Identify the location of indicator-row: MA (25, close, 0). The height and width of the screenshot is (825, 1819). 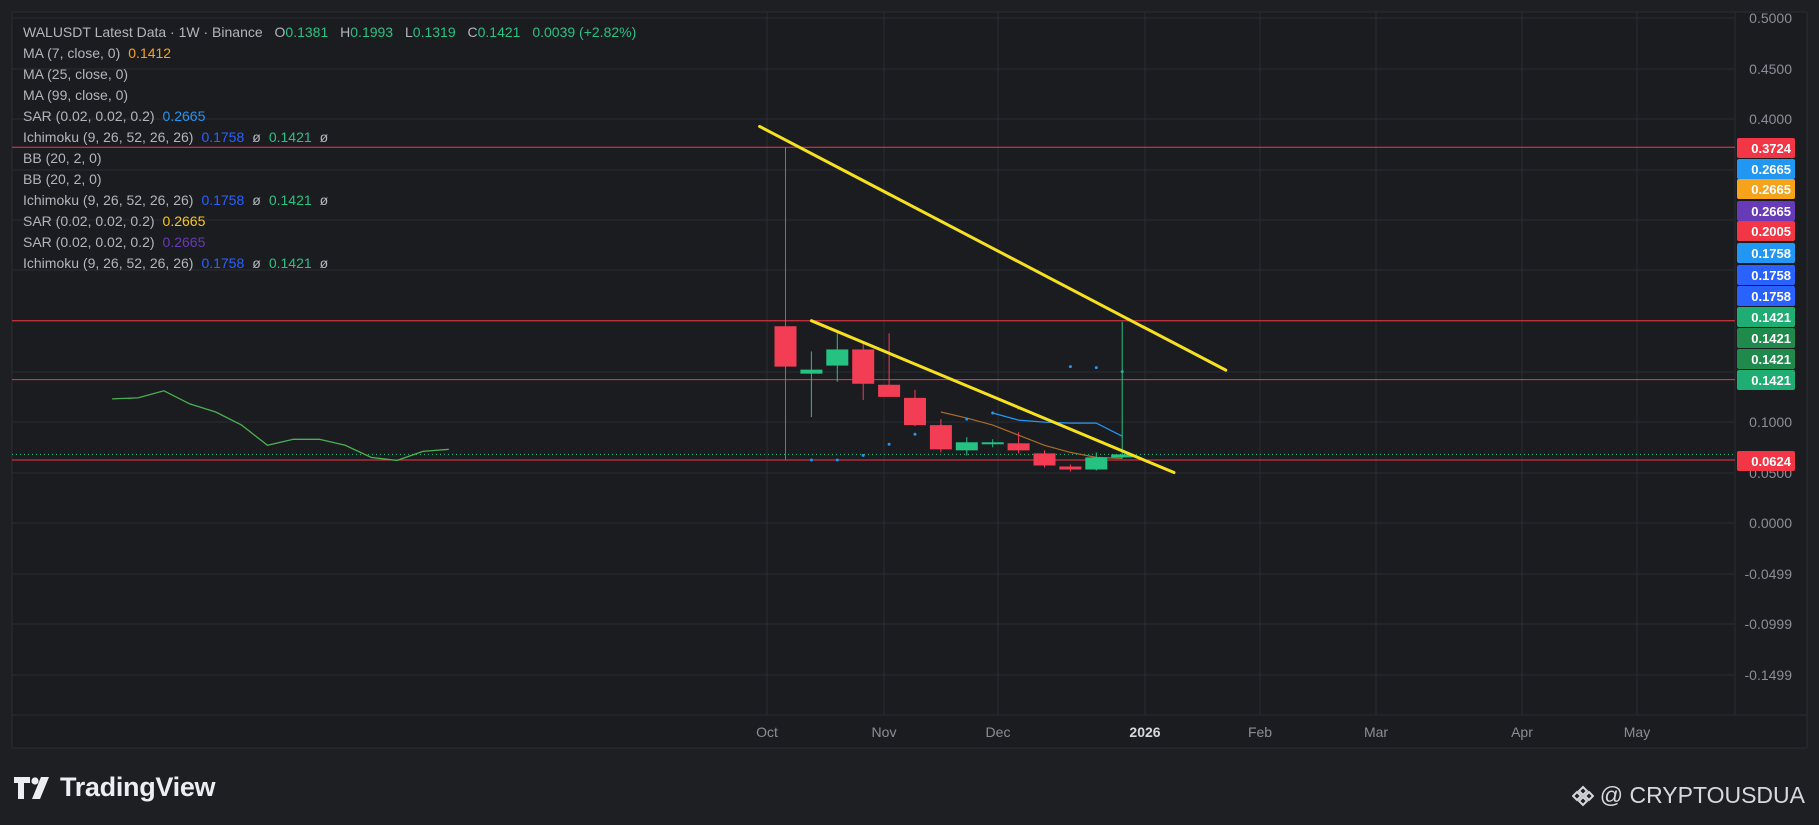
(329, 74).